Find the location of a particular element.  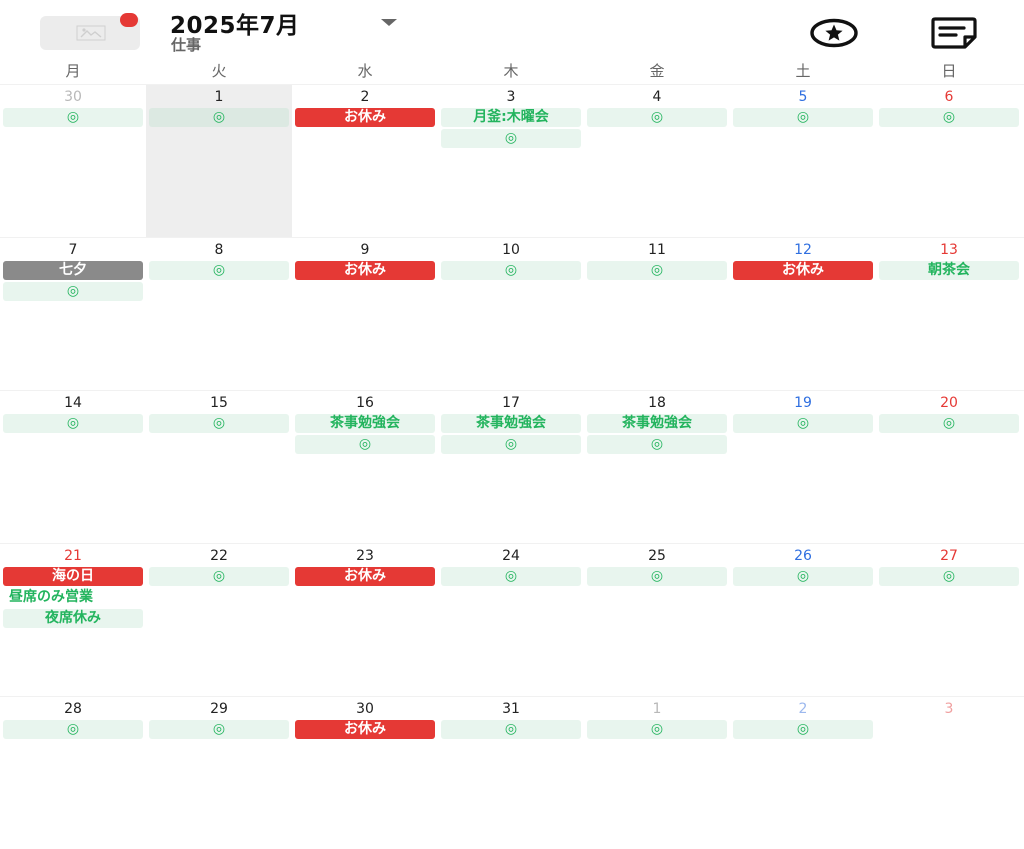

day-number: 10 is located at coordinates (511, 250).